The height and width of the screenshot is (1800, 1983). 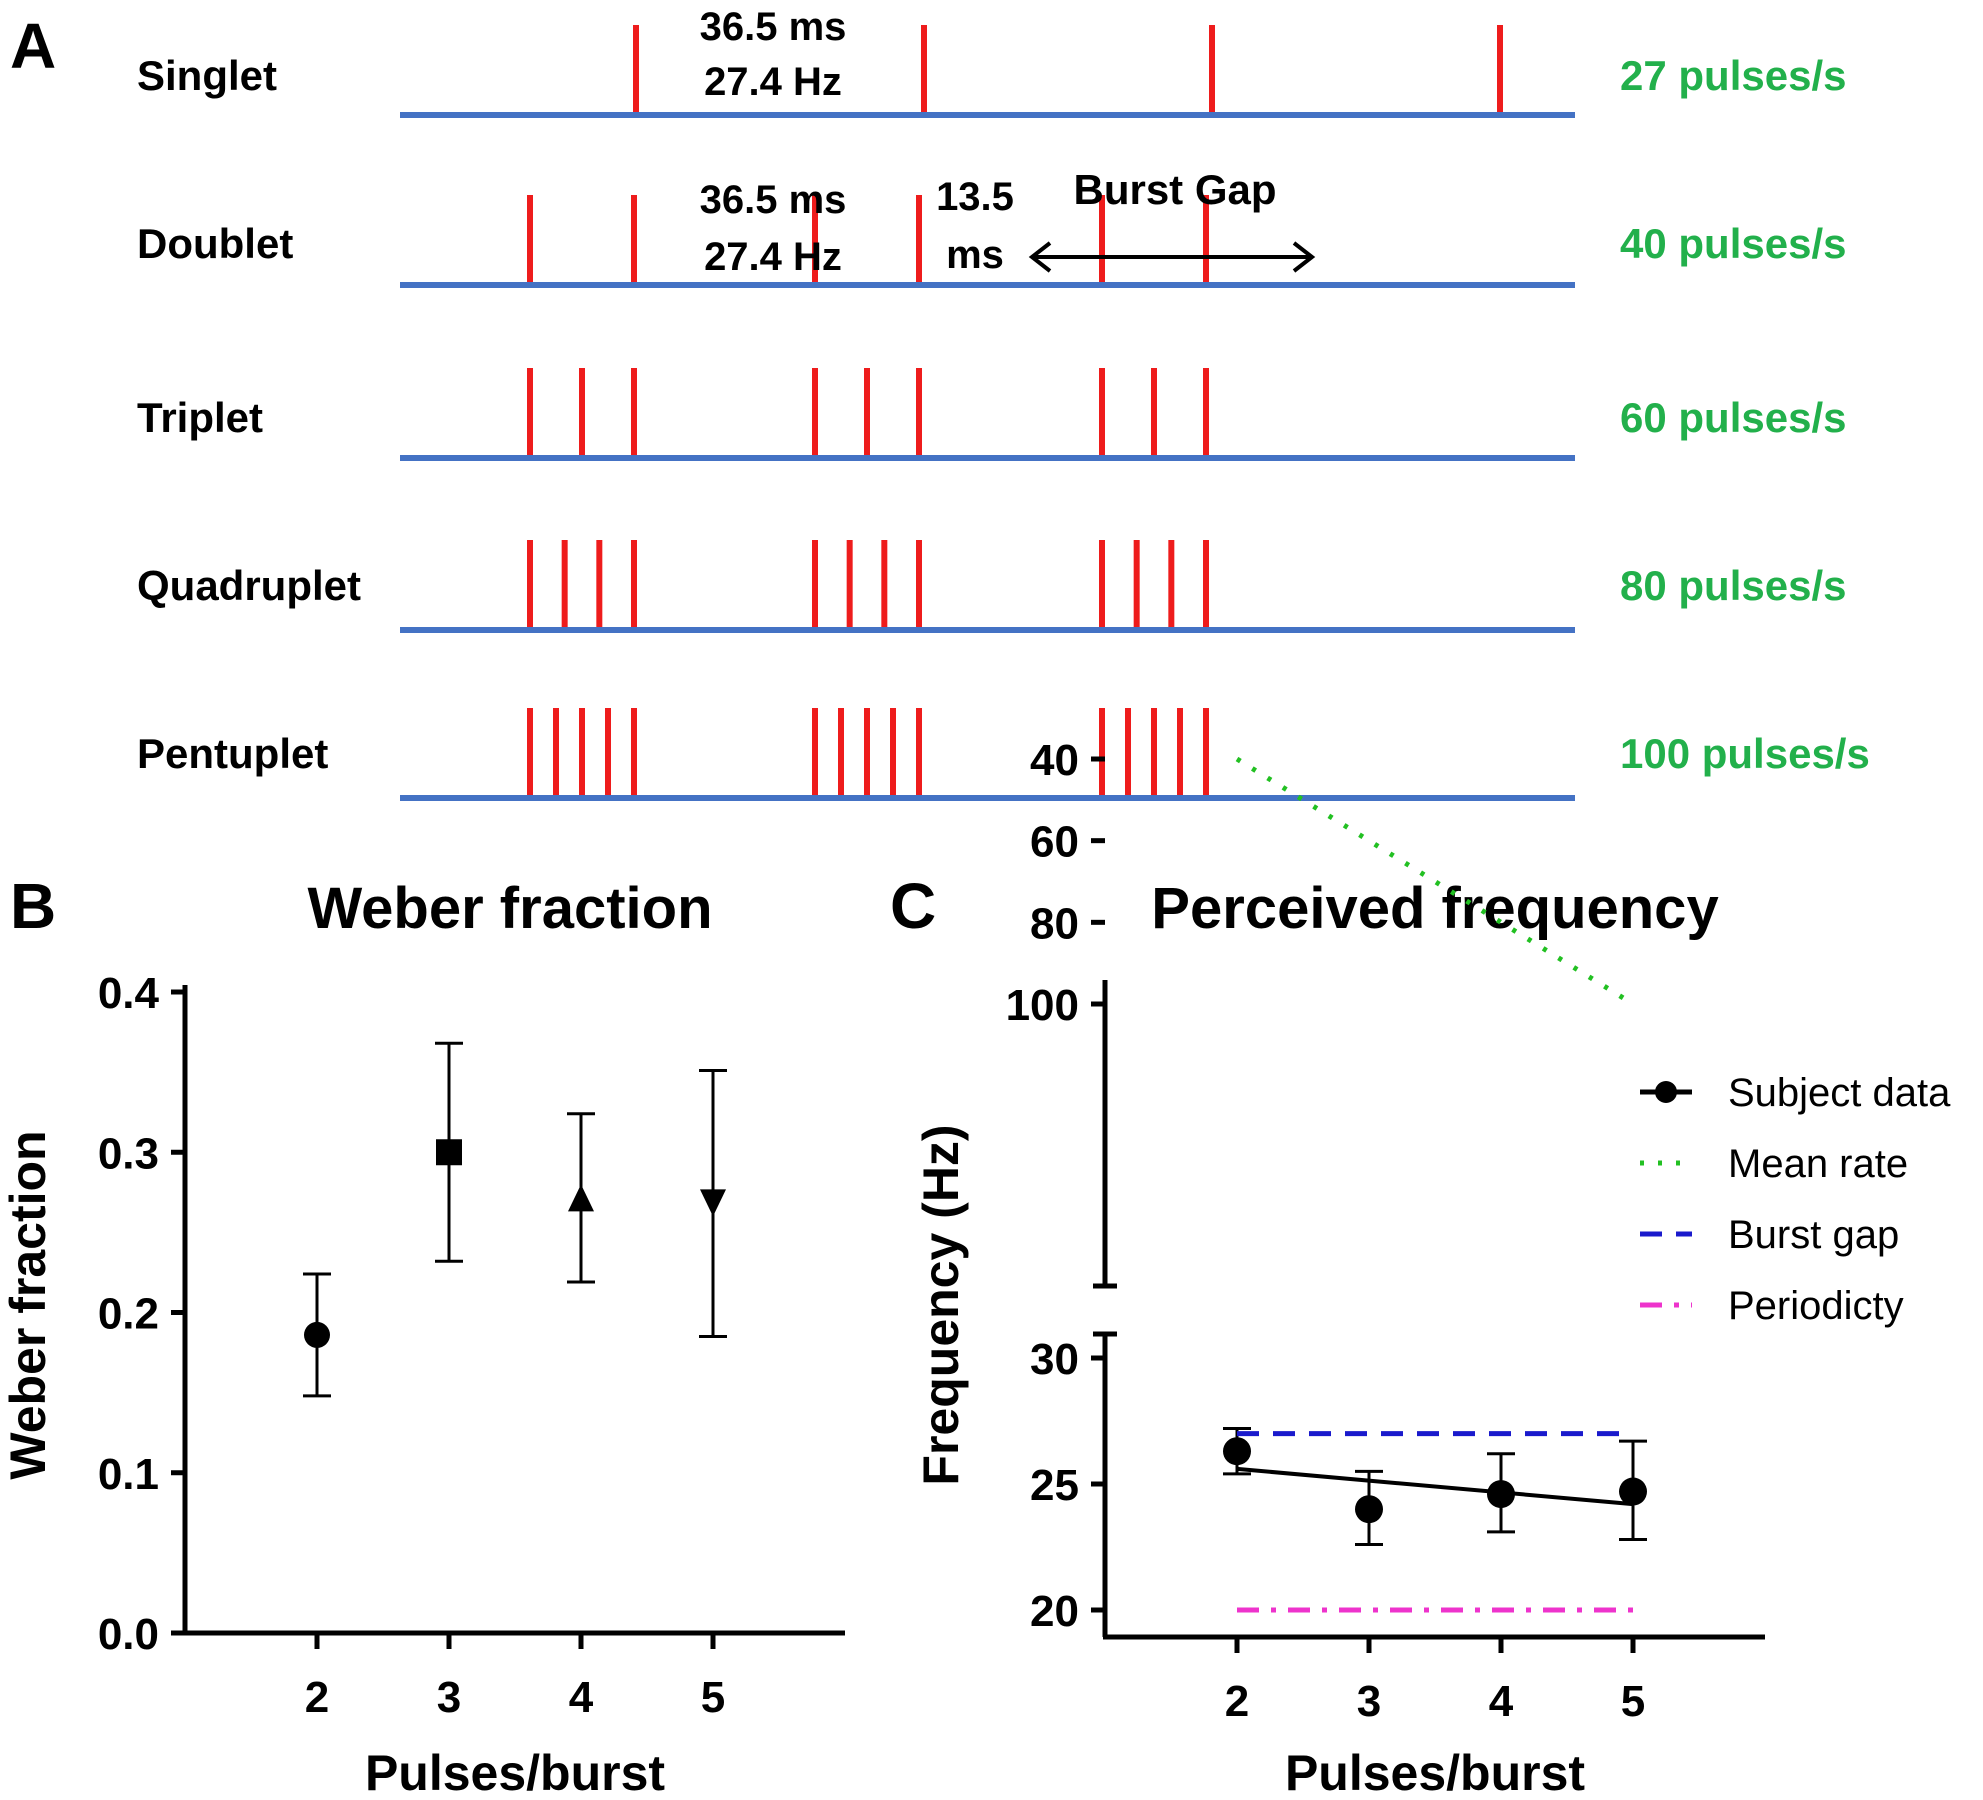 I want to click on legend-item: Mean rate, so click(x=1774, y=1164).